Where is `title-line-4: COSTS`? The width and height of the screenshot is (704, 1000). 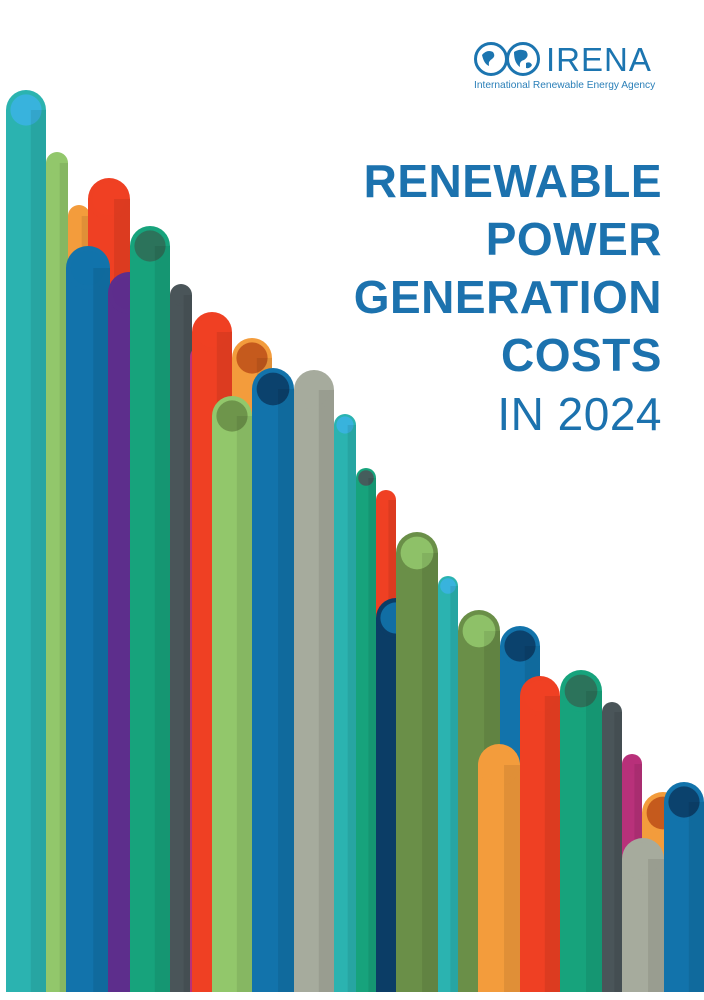 title-line-4: COSTS is located at coordinates (581, 355).